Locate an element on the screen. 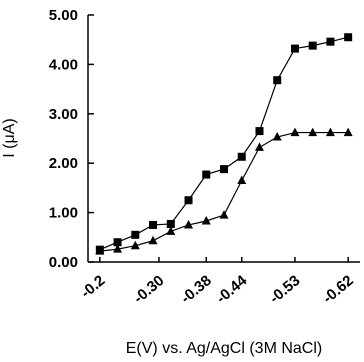 The height and width of the screenshot is (362, 364). y-tick-label: 5.00 is located at coordinates (63, 15).